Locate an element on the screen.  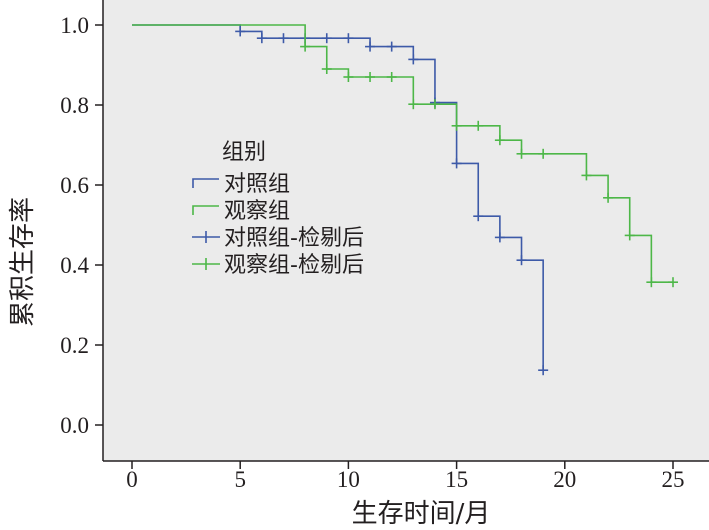
x-tick-label: 25 is located at coordinates (673, 479).